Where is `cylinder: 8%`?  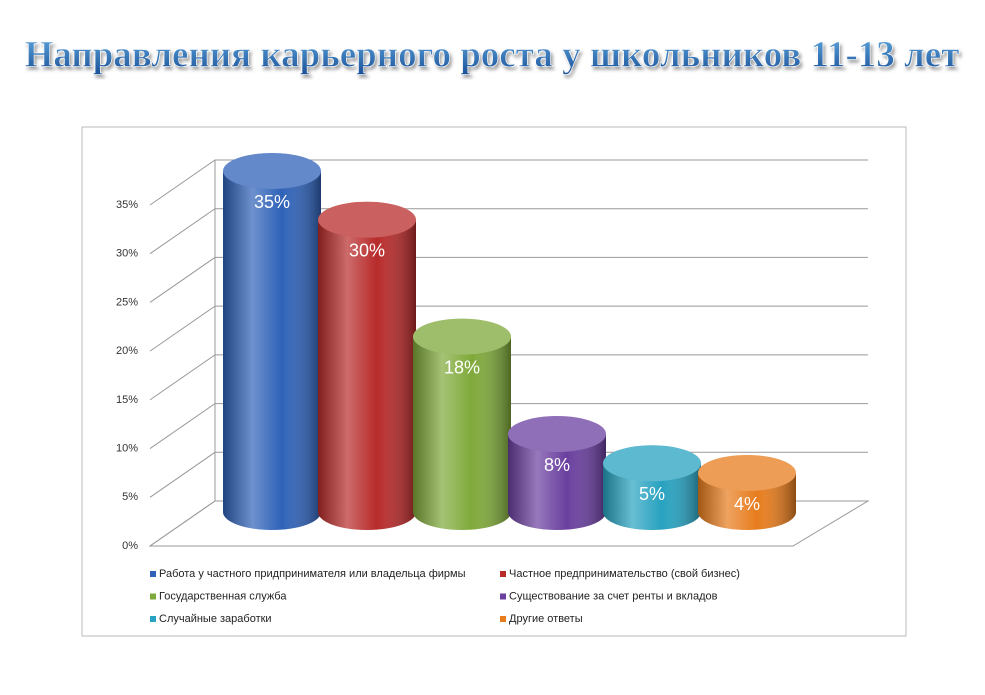
cylinder: 8% is located at coordinates (557, 473).